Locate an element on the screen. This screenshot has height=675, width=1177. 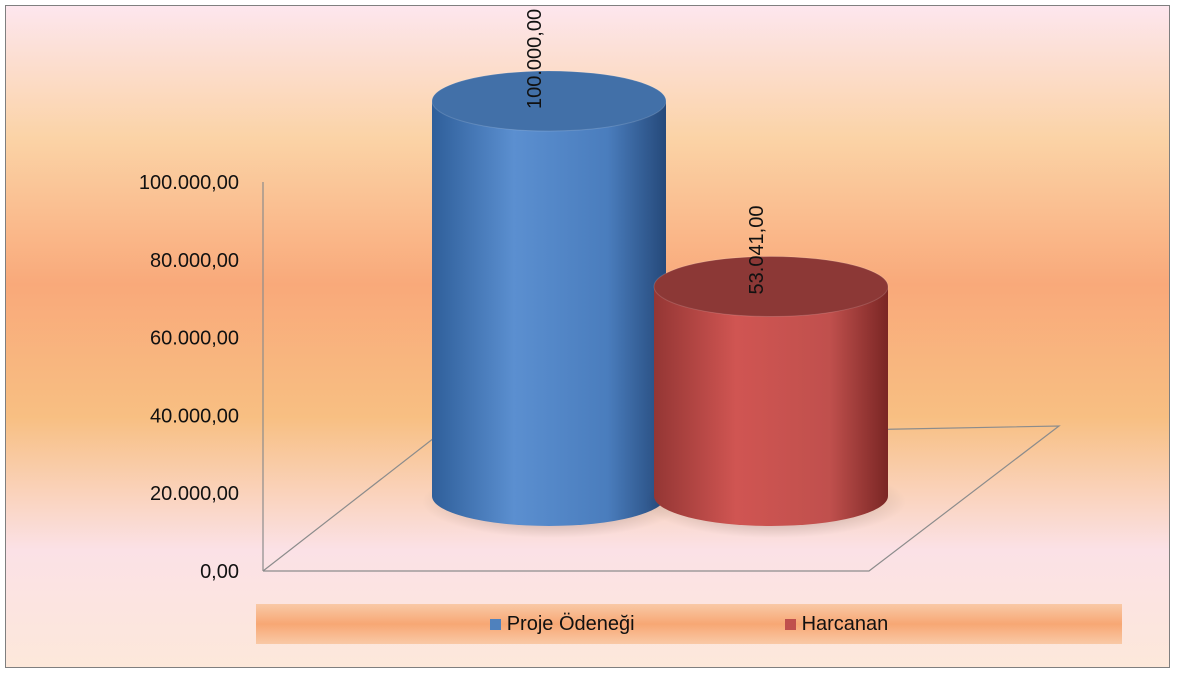
y-tick-label: 0,00 is located at coordinates (219, 572).